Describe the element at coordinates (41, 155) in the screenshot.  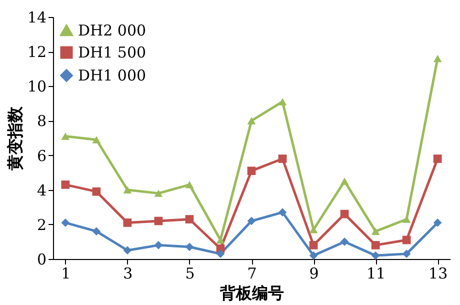
I see `y-tick-label: 6` at that location.